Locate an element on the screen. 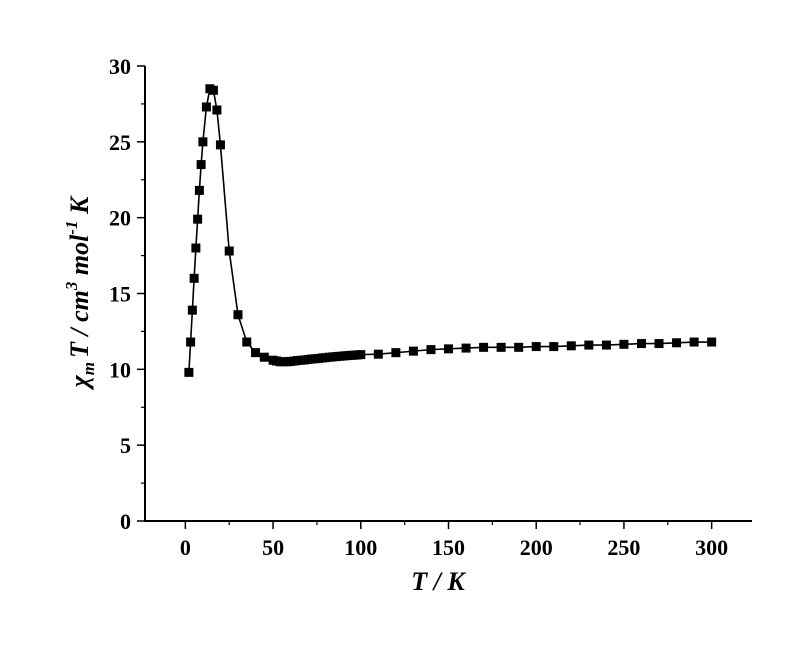 This screenshot has height=645, width=800. y-tick-label: 10 is located at coordinates (120, 369).